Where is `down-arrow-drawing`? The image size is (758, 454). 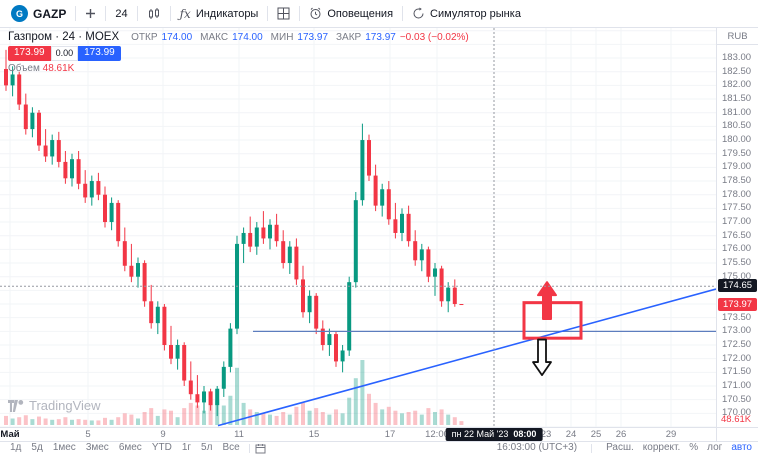 down-arrow-drawing is located at coordinates (542, 357).